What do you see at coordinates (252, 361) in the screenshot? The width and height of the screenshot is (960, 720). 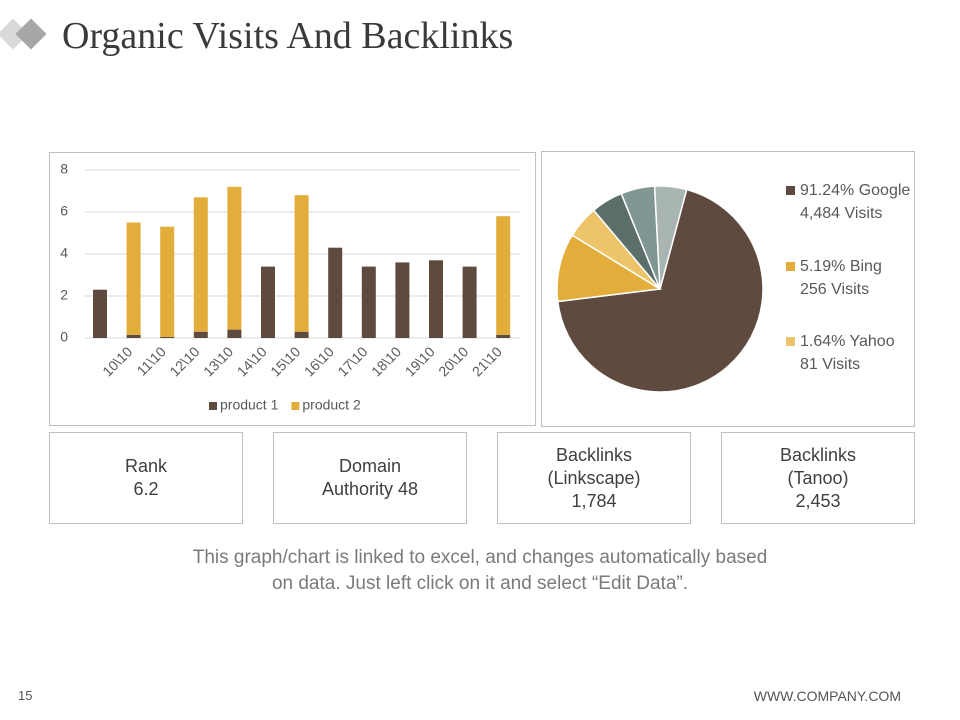 I see `x-tick-label: 14\10` at bounding box center [252, 361].